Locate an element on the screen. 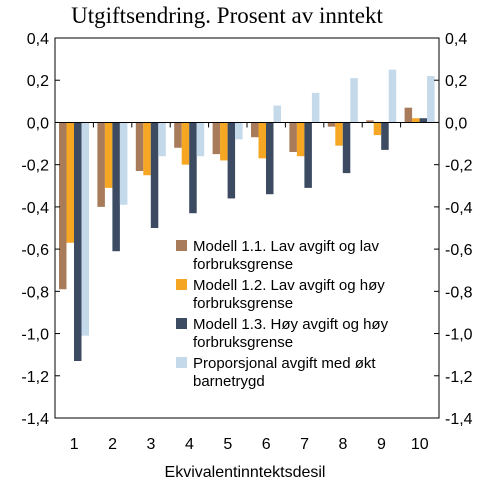 The image size is (500, 484). y-tick-label-right: -1,4 is located at coordinates (459, 419).